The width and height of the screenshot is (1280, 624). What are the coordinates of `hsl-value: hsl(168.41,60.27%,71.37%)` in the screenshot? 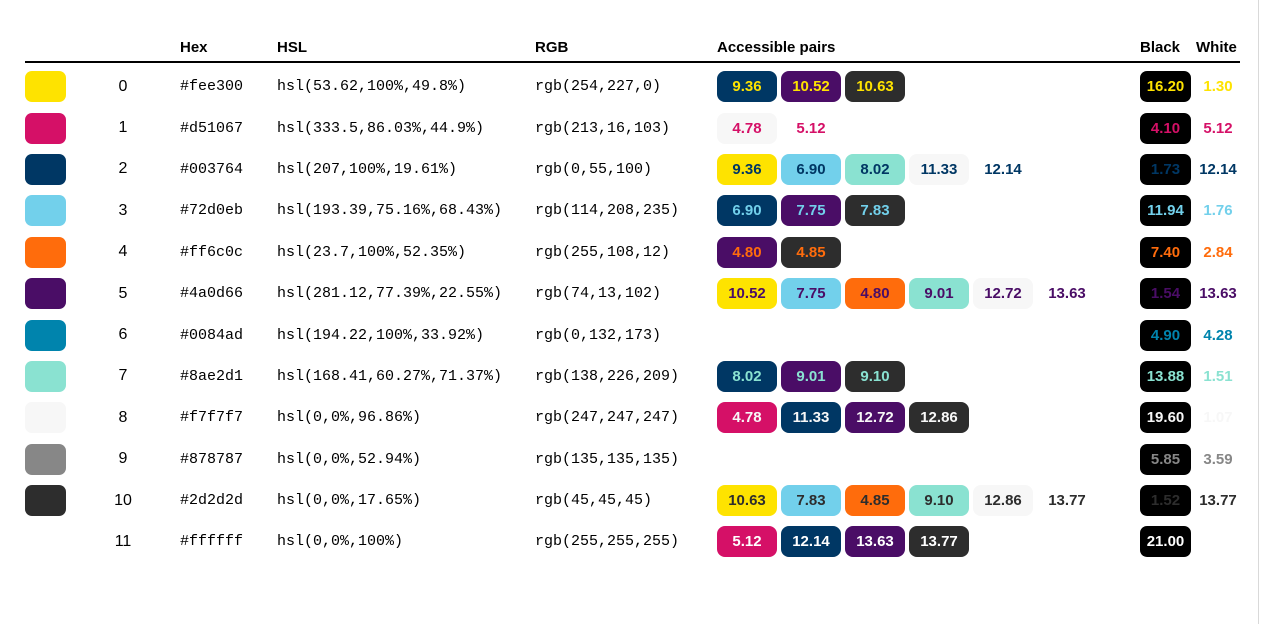 It's located at (390, 376).